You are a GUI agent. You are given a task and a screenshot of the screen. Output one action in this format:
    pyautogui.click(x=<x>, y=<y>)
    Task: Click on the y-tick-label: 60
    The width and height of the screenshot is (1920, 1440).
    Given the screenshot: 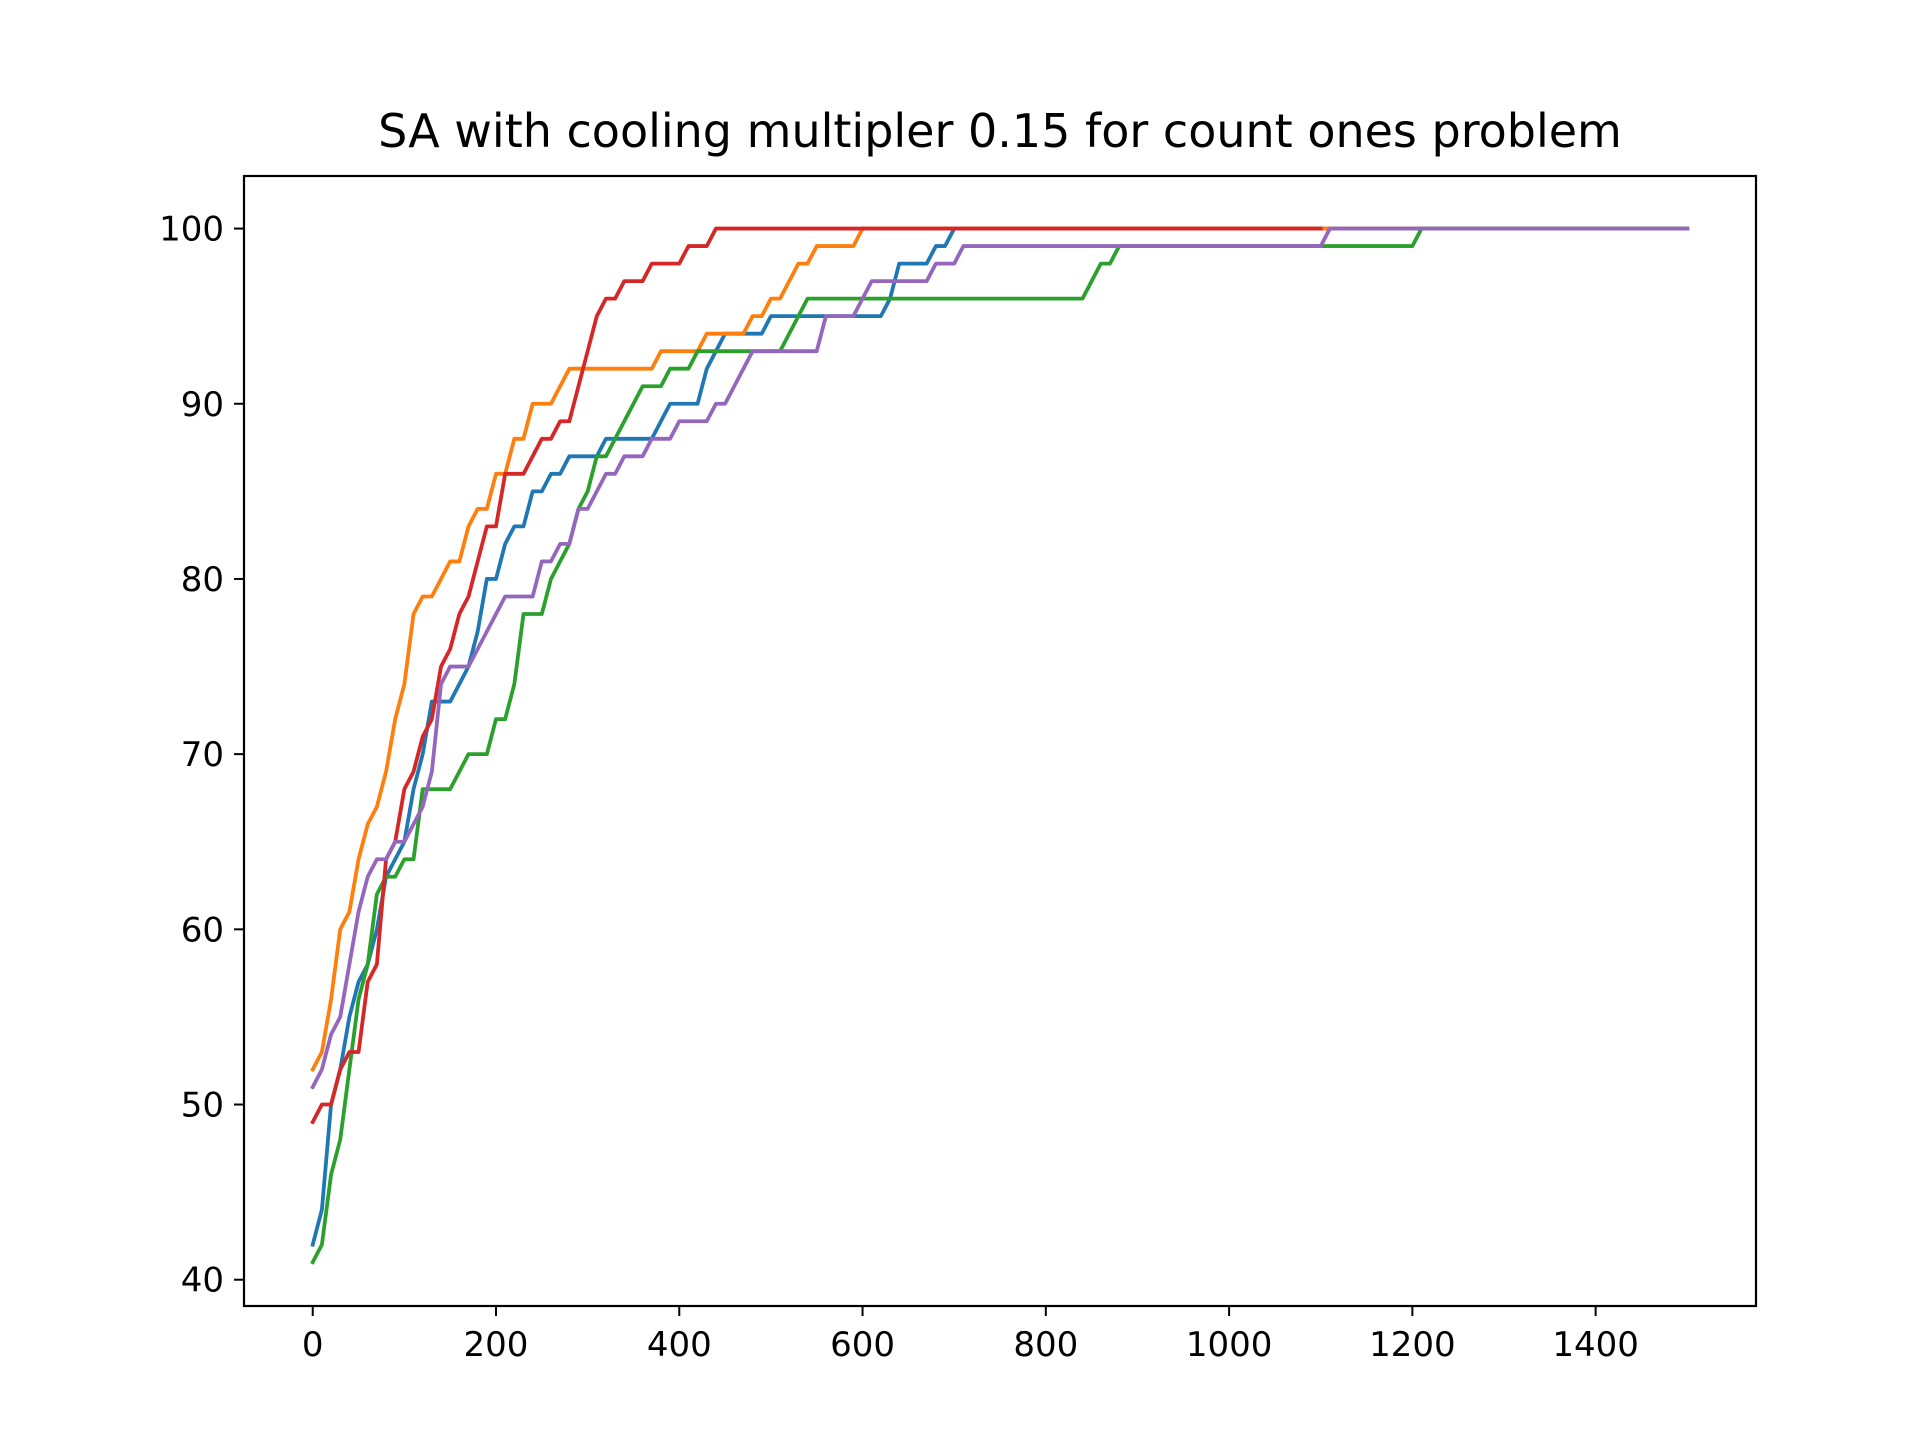 What is the action you would take?
    pyautogui.click(x=202, y=930)
    